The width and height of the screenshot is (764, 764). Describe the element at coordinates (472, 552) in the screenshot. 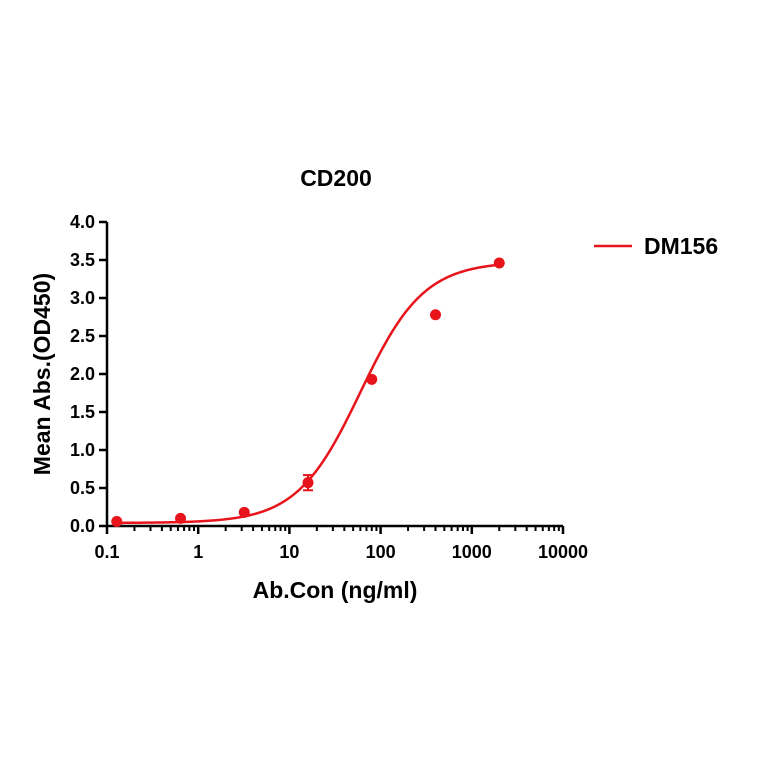

I see `x-tick-label: 1000` at that location.